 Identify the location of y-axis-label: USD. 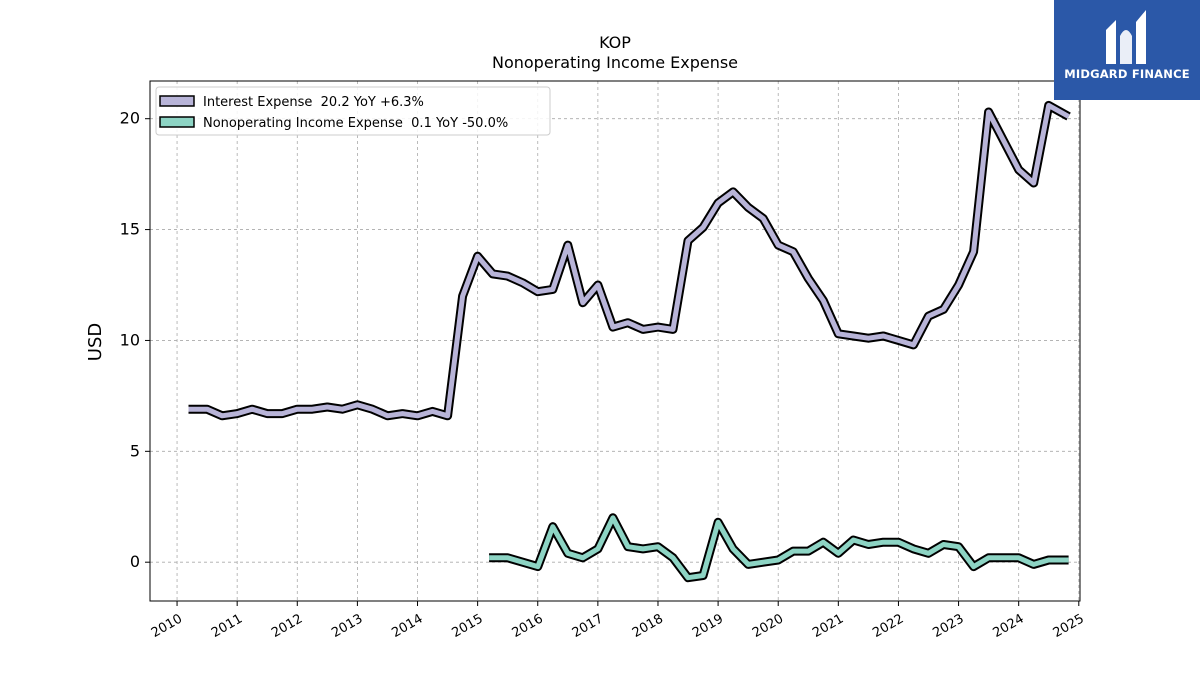
(95, 342).